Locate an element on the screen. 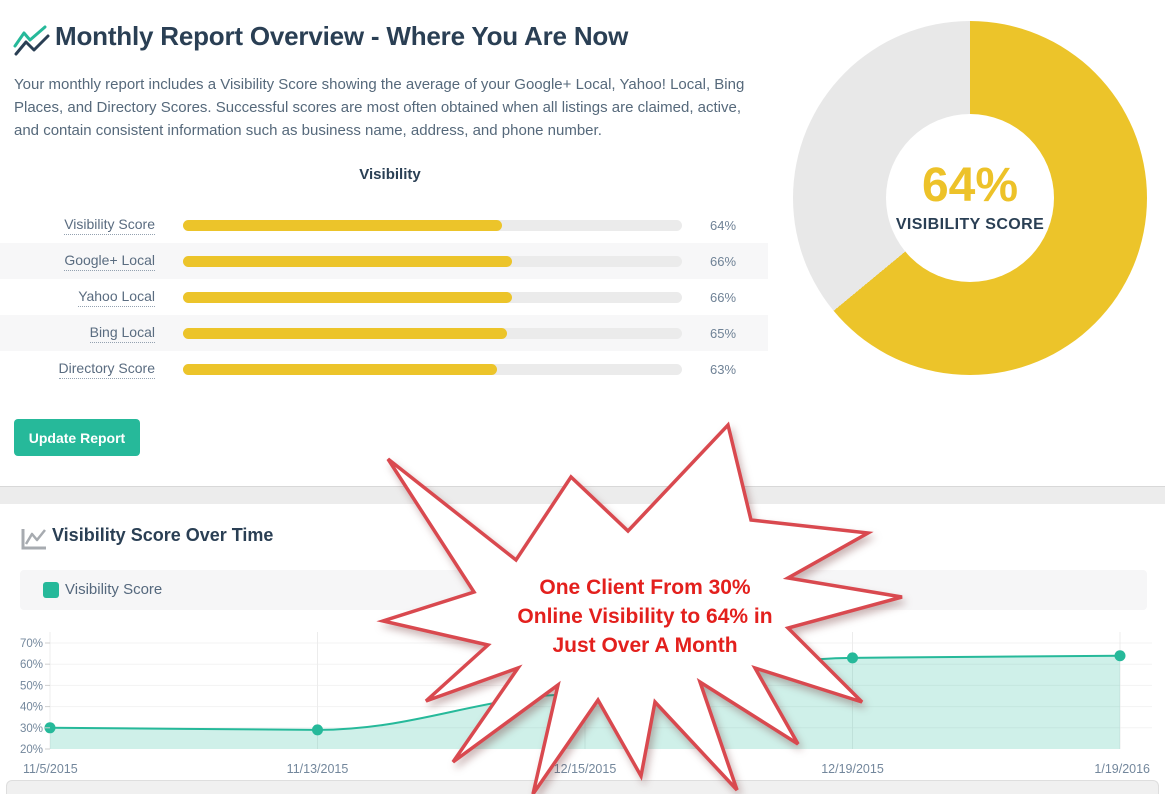 The image size is (1165, 794). next-section-edge is located at coordinates (582, 787).